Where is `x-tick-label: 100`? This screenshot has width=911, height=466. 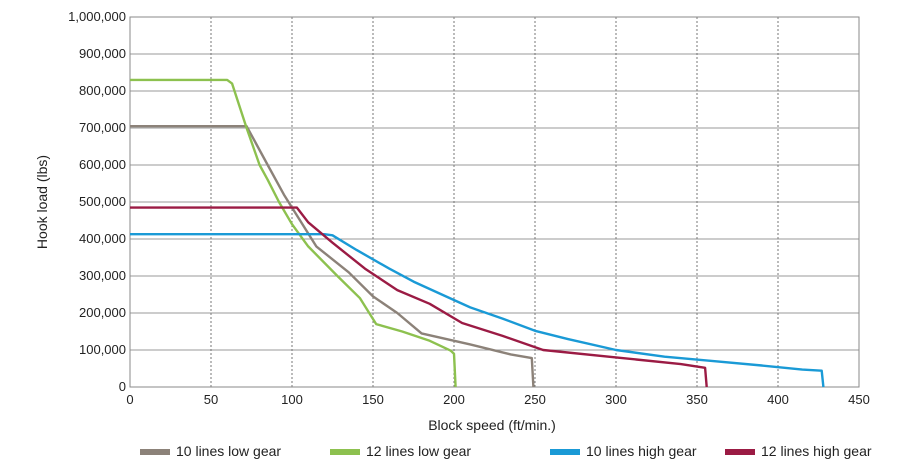
x-tick-label: 100 is located at coordinates (292, 399).